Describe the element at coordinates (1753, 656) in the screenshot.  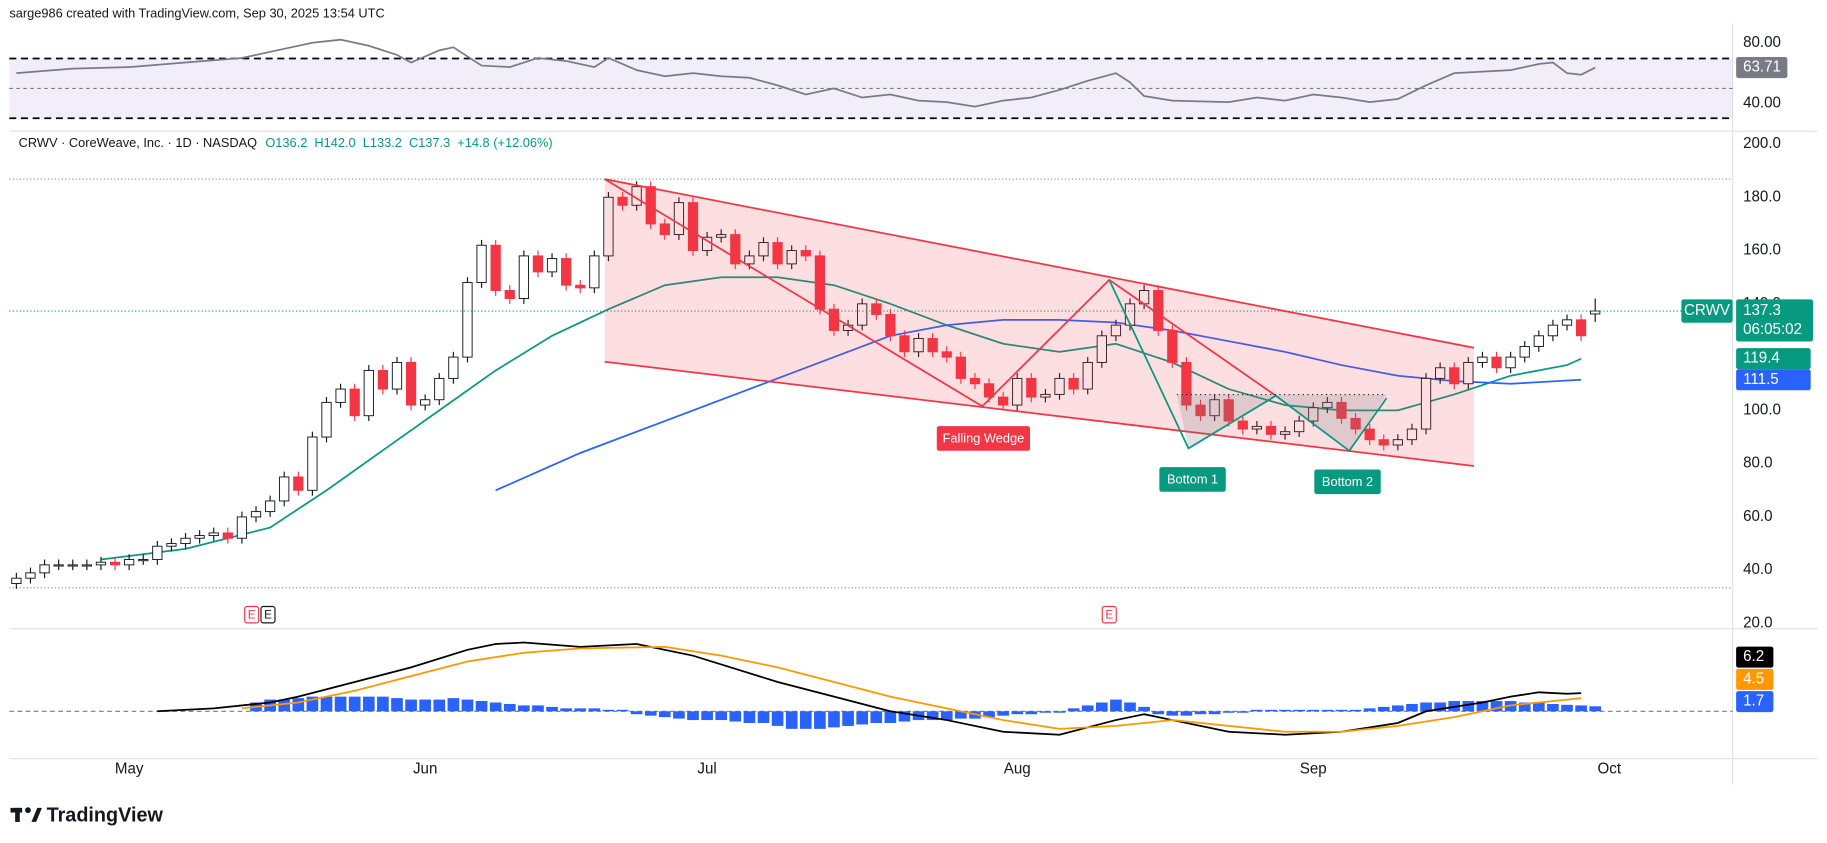
I see `macd-last-value: 6.2` at that location.